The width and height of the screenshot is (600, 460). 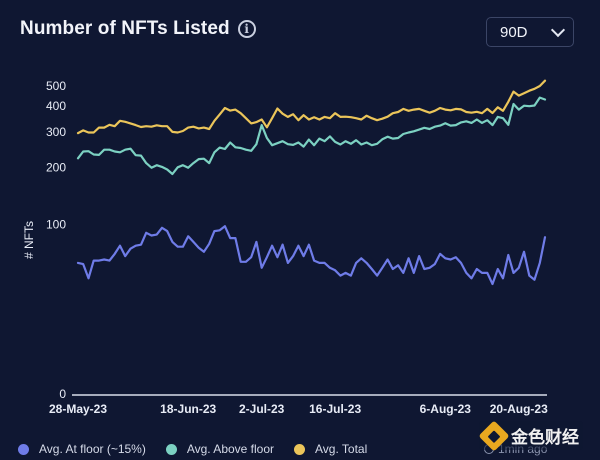 What do you see at coordinates (494, 435) in the screenshot?
I see `watermark-logo-icon` at bounding box center [494, 435].